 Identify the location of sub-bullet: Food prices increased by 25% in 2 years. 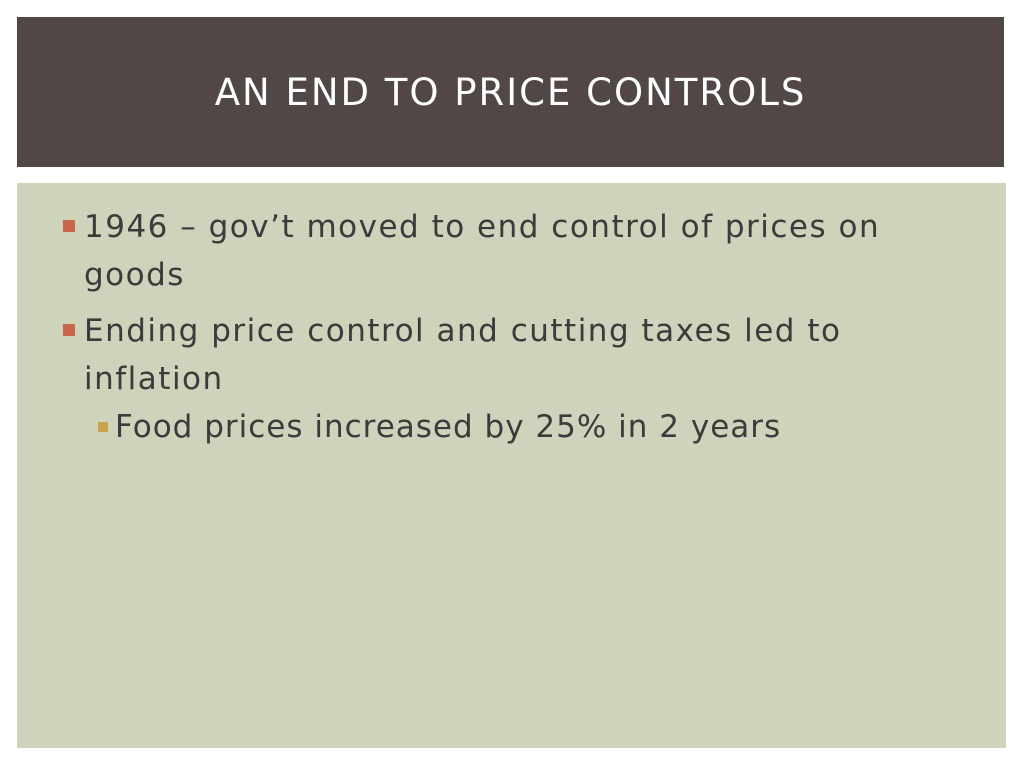
(521, 427).